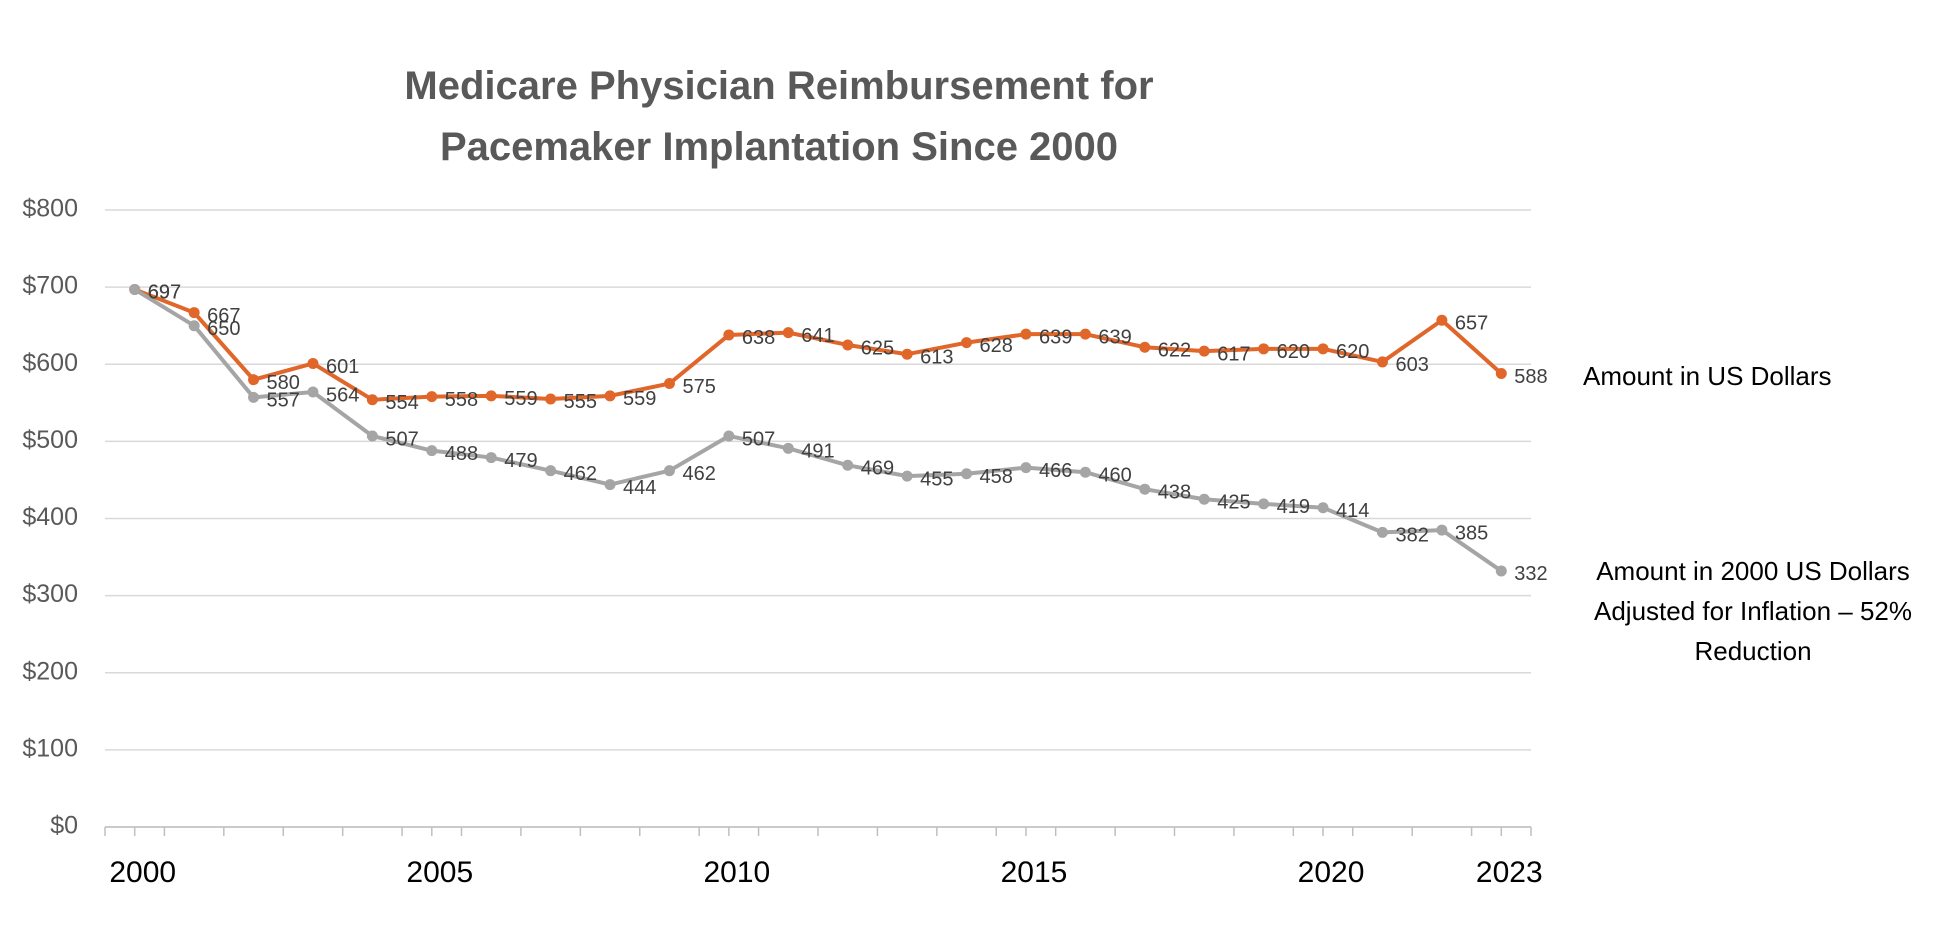  I want to click on x-tick-label: 2023, so click(1509, 872).